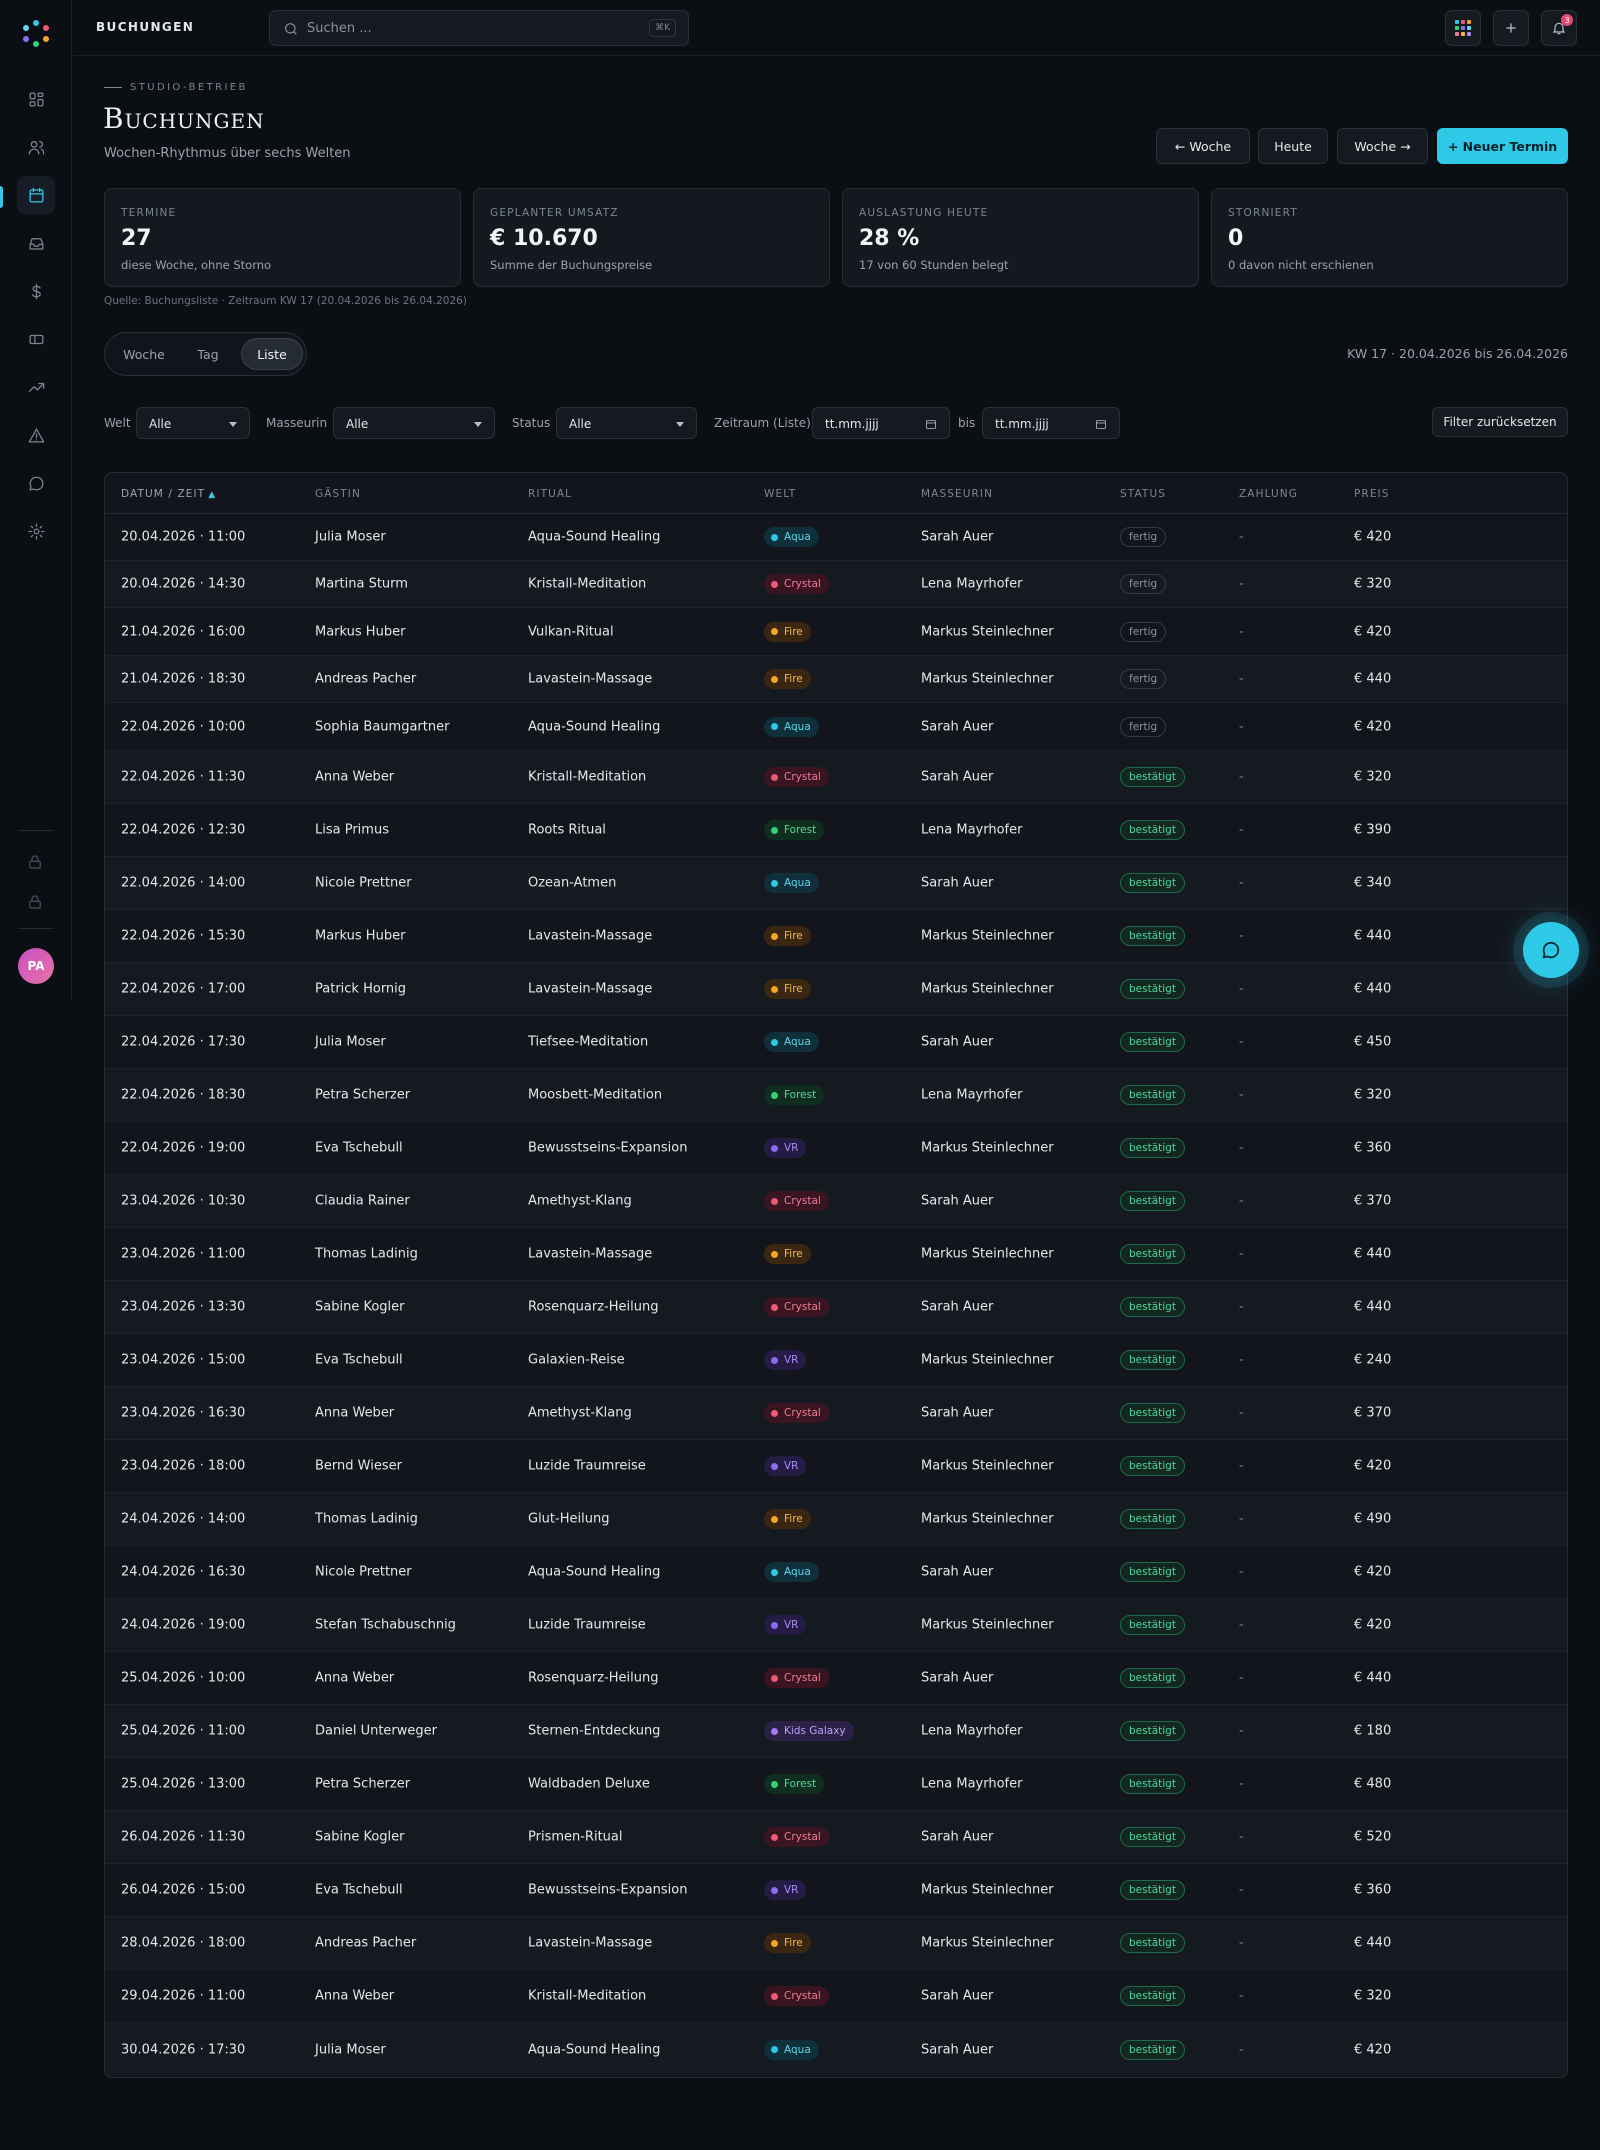 The image size is (1600, 2150). What do you see at coordinates (780, 494) in the screenshot?
I see `column-header-world: WELT` at bounding box center [780, 494].